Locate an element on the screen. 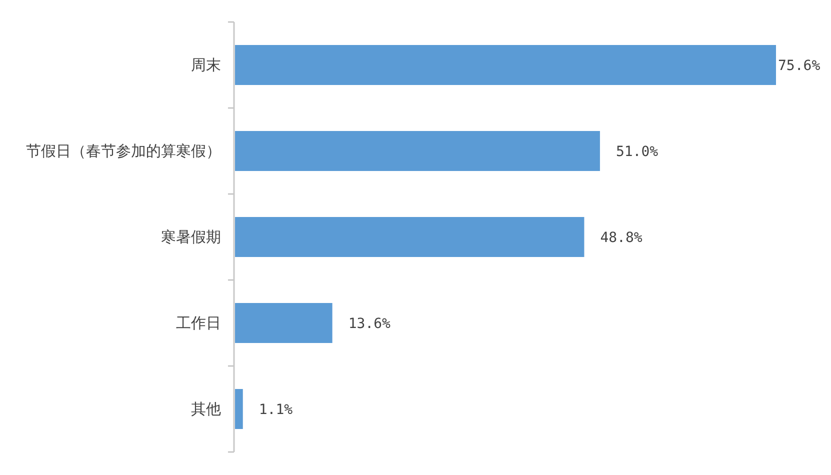 The width and height of the screenshot is (831, 475). data-label: 1.1% is located at coordinates (276, 410).